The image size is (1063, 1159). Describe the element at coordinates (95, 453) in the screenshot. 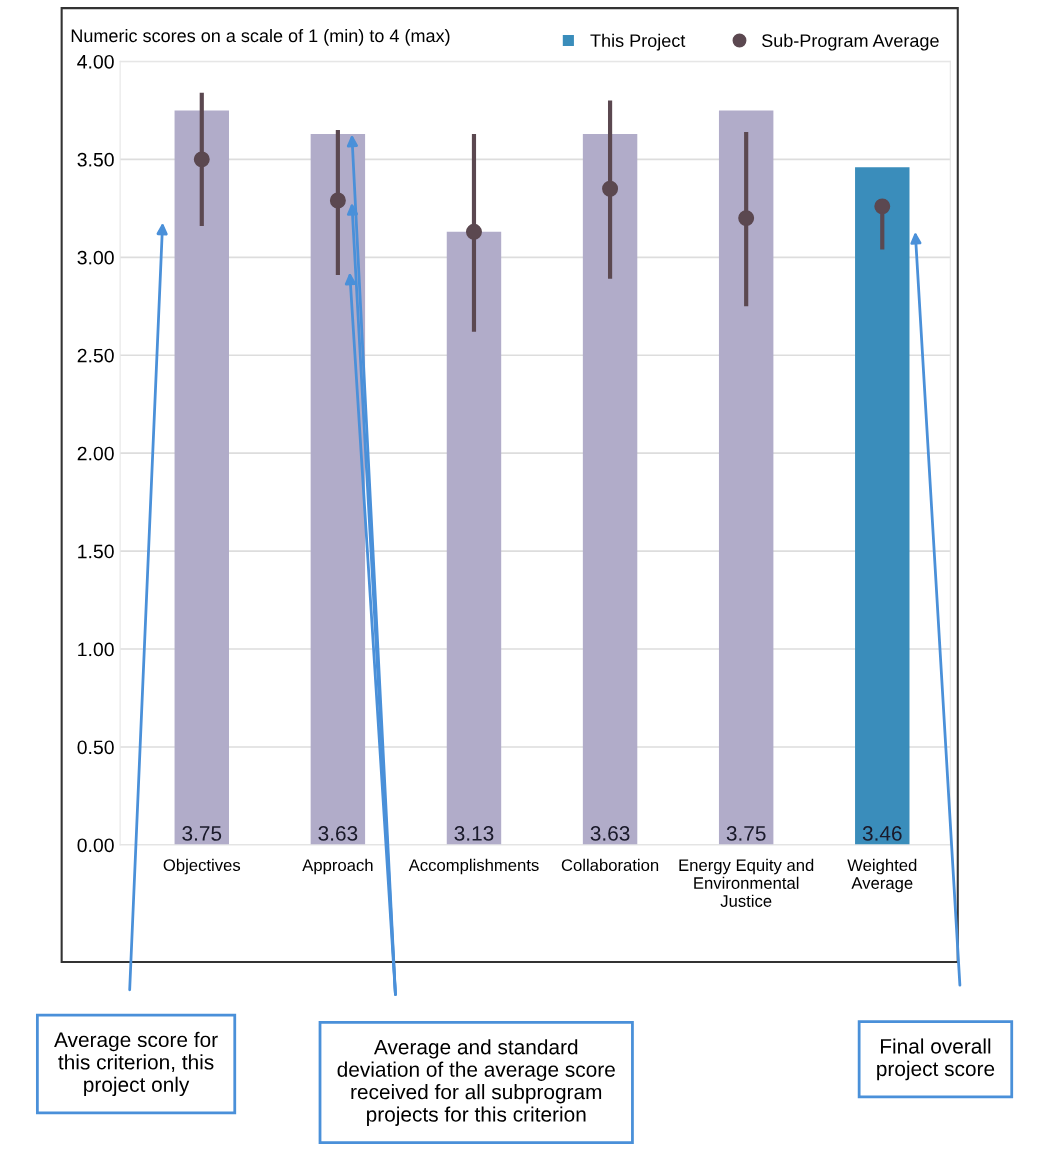

I see `y-tick-label: 2.00` at that location.